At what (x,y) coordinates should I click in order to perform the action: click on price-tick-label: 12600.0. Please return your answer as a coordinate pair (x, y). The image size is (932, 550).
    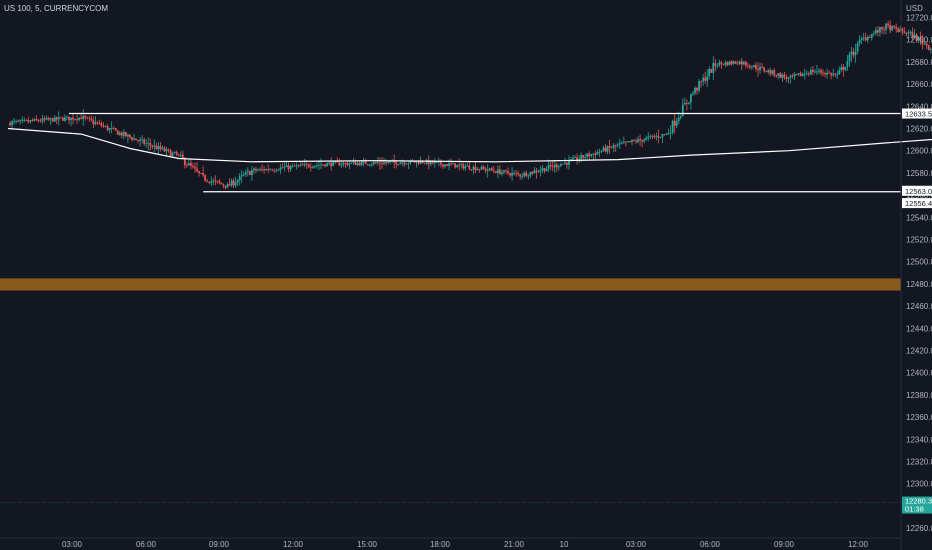
    Looking at the image, I should click on (919, 151).